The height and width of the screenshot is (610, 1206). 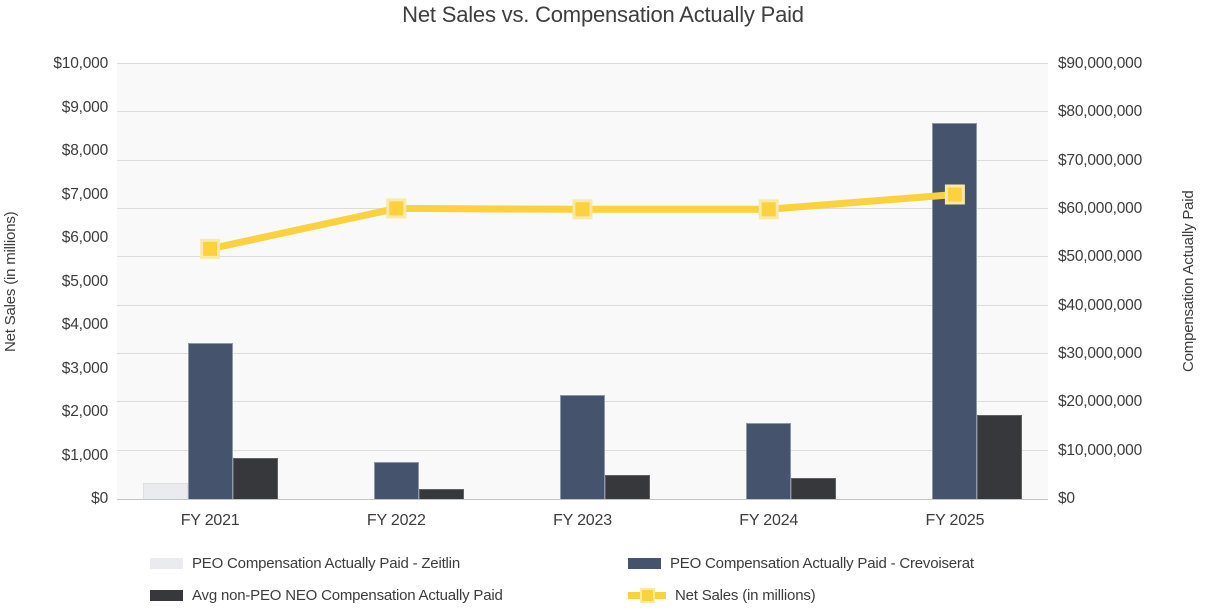 I want to click on left-axis-tick-label: $9,000, so click(x=84, y=107).